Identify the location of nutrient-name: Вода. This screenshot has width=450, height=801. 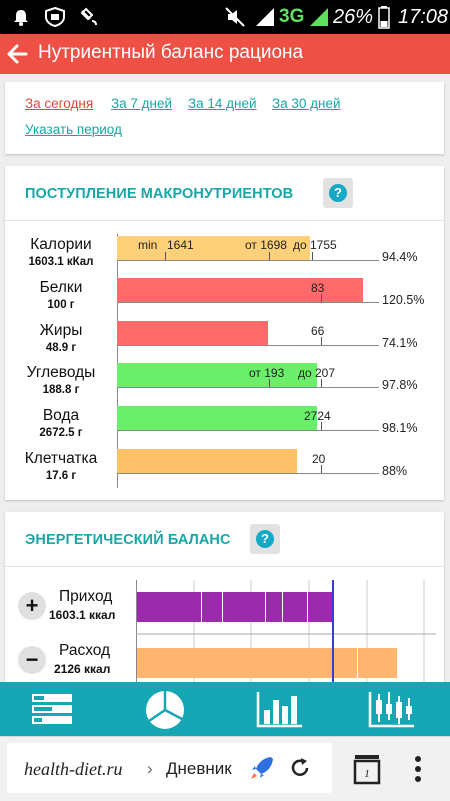
(61, 415).